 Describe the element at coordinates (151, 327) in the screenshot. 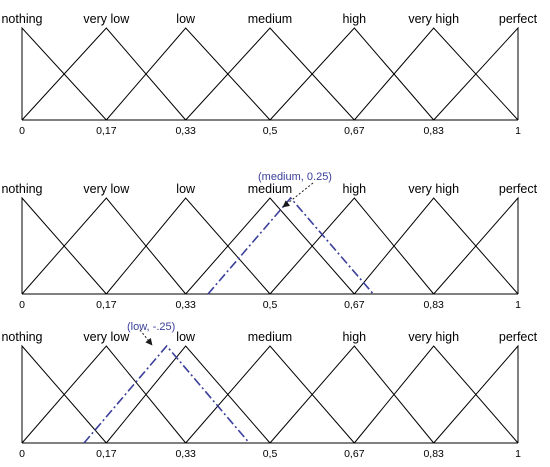

I see `translation-annotation: (low, -.25)` at that location.